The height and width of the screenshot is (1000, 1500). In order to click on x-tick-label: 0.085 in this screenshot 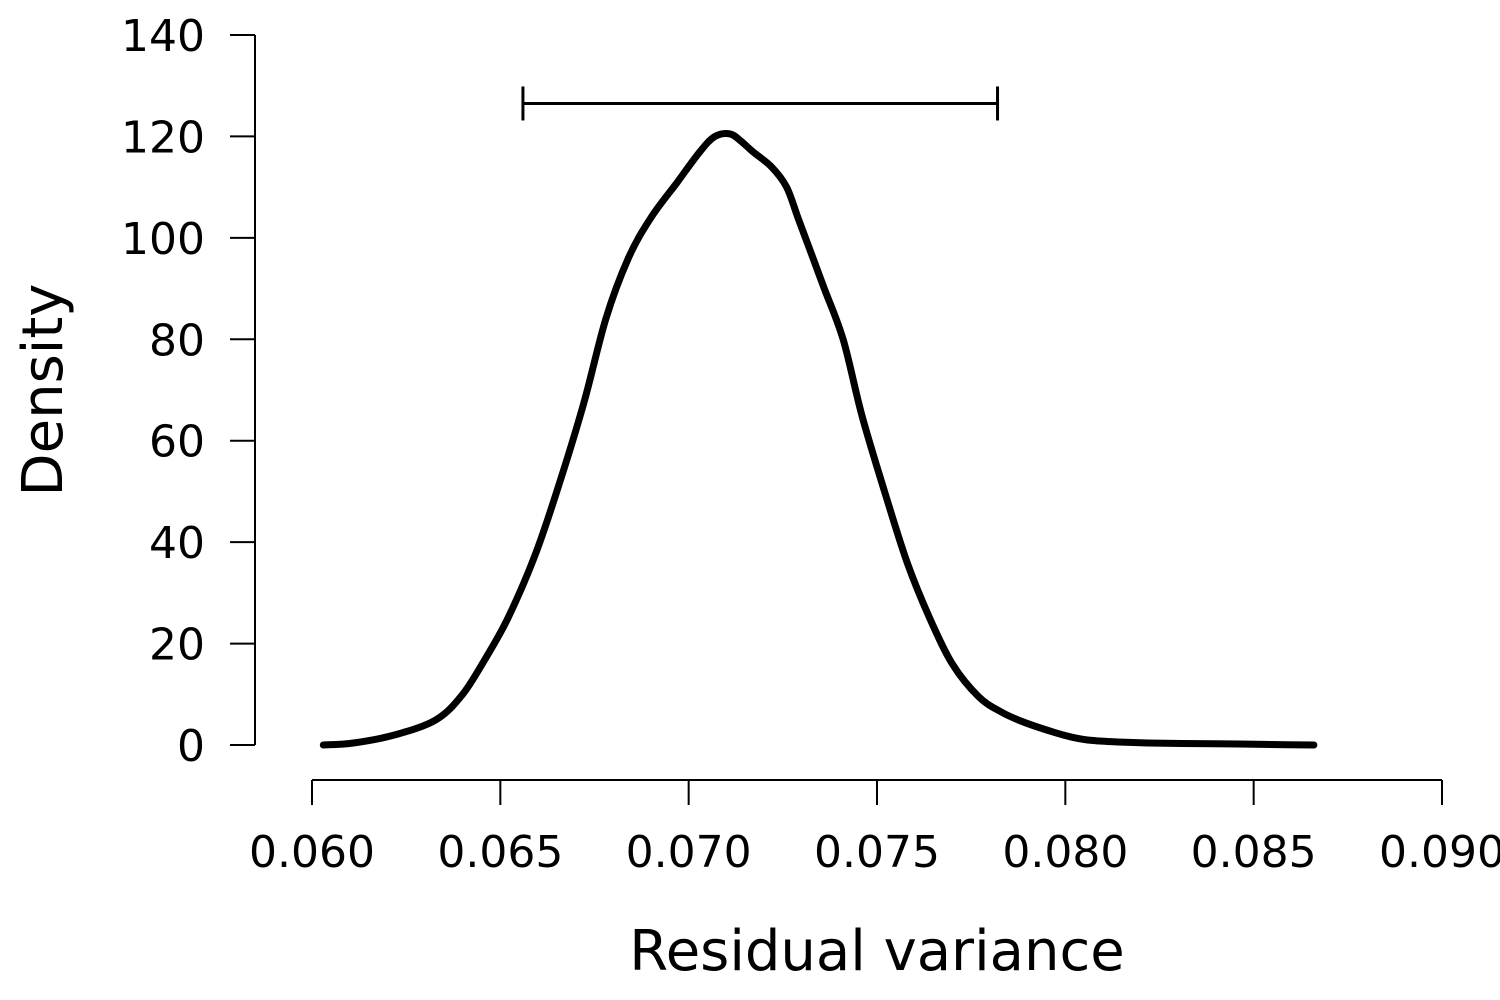, I will do `click(1254, 852)`.